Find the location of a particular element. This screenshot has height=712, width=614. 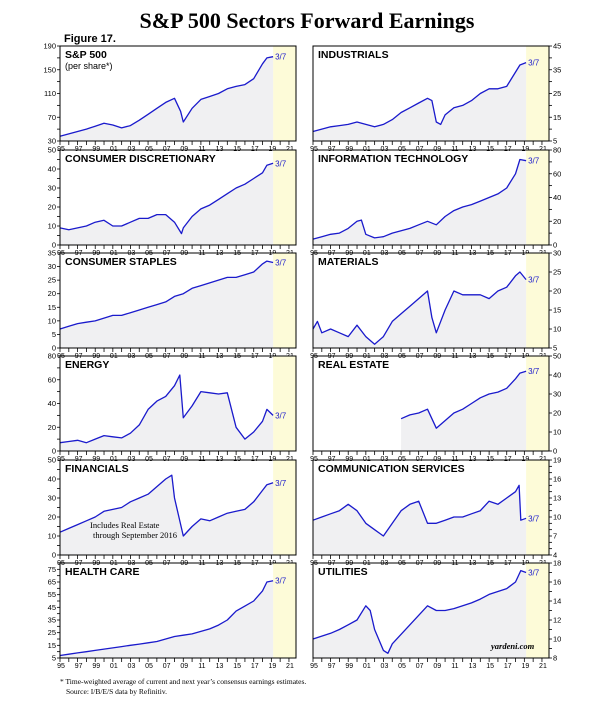

panel-title: S&P 500 is located at coordinates (86, 55).